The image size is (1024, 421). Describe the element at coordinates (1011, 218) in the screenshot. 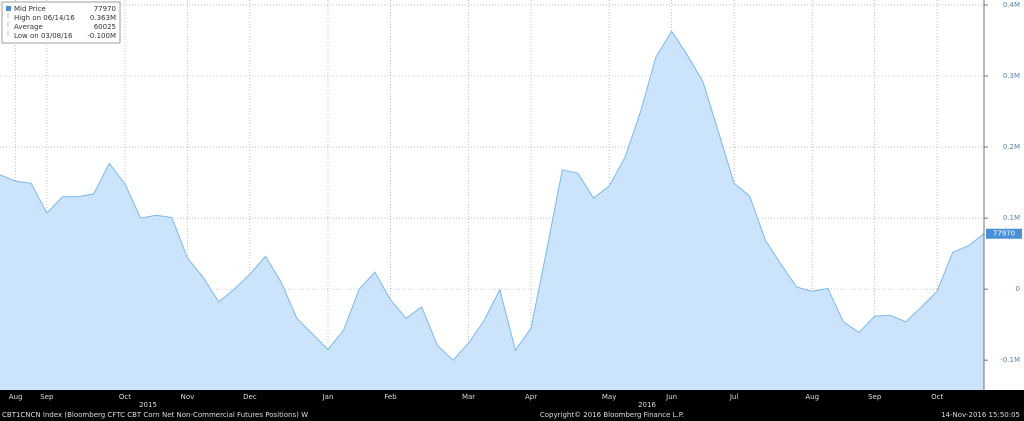

I see `y-tick-label: 0.1M` at that location.